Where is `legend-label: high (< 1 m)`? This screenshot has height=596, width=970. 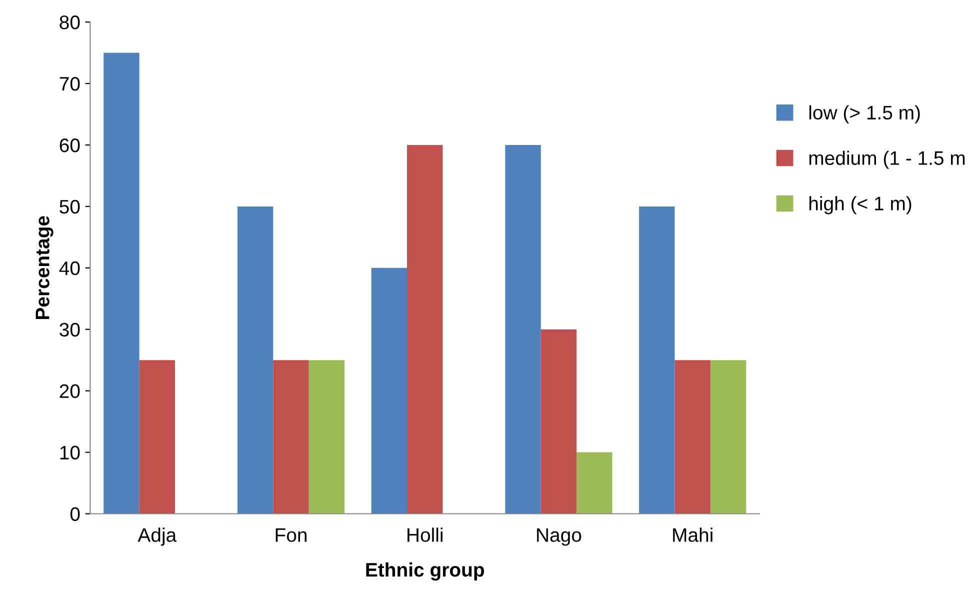
legend-label: high (< 1 m) is located at coordinates (860, 205).